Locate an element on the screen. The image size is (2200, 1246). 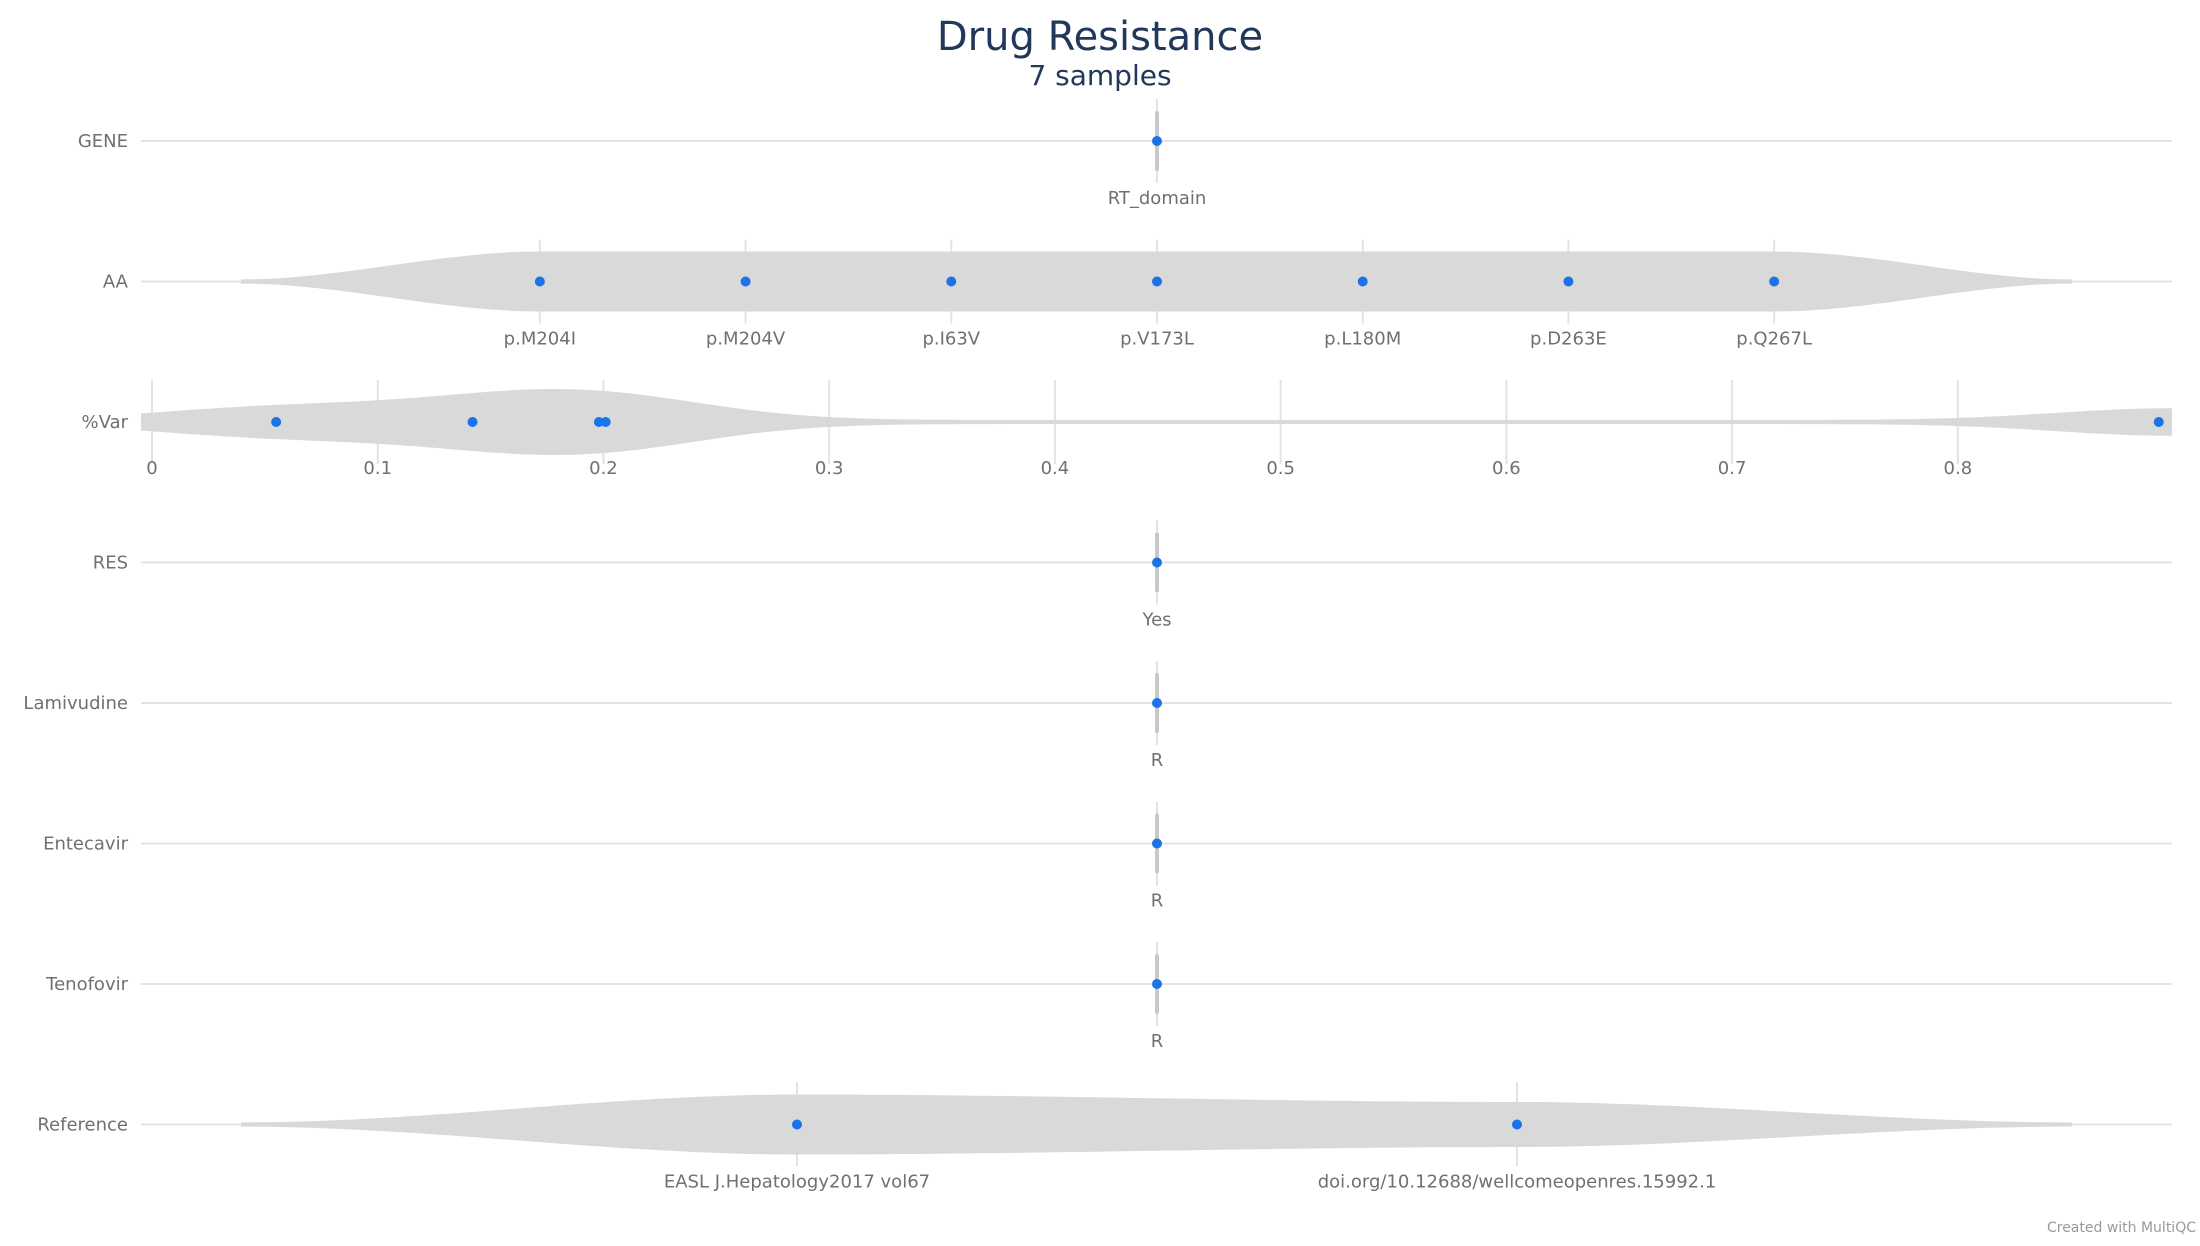
category-label: p.M204V is located at coordinates (746, 339).